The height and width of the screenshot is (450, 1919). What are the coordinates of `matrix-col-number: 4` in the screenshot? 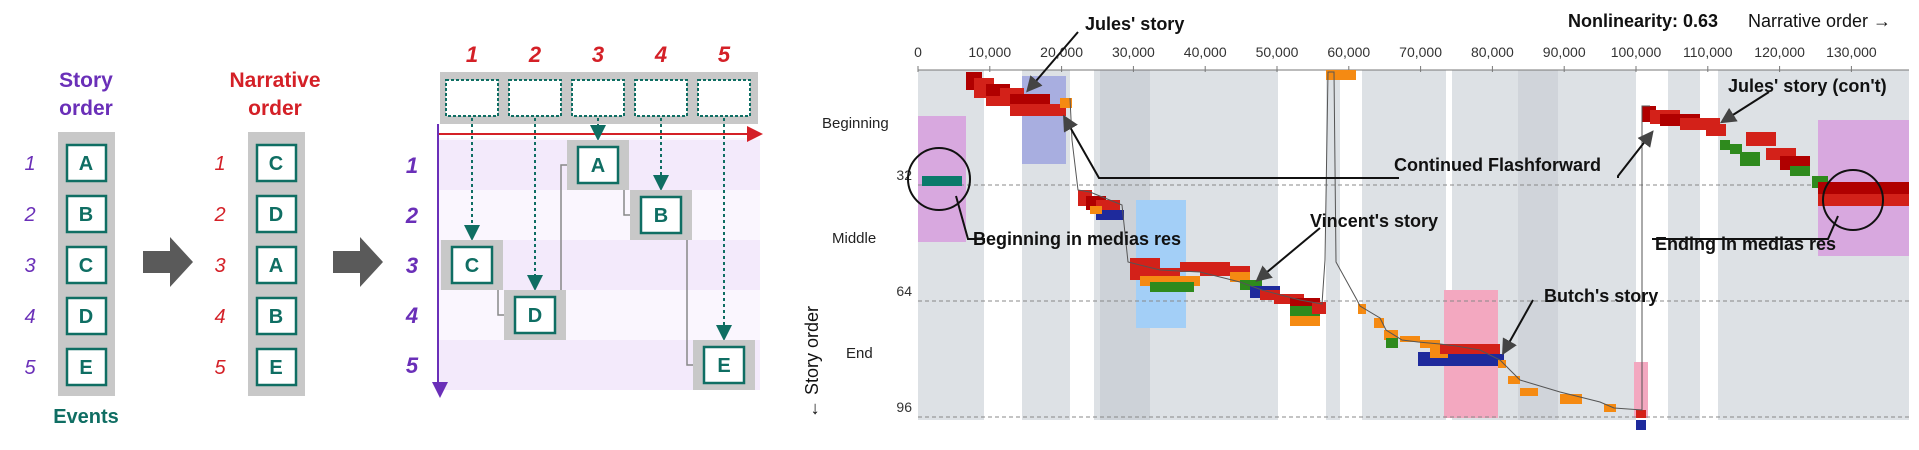 It's located at (660, 54).